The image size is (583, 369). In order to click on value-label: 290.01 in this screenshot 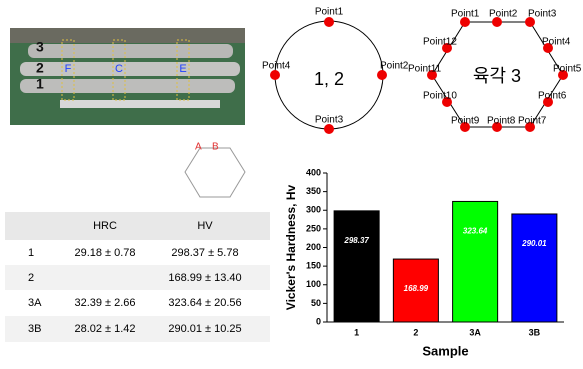, I will do `click(534, 243)`.